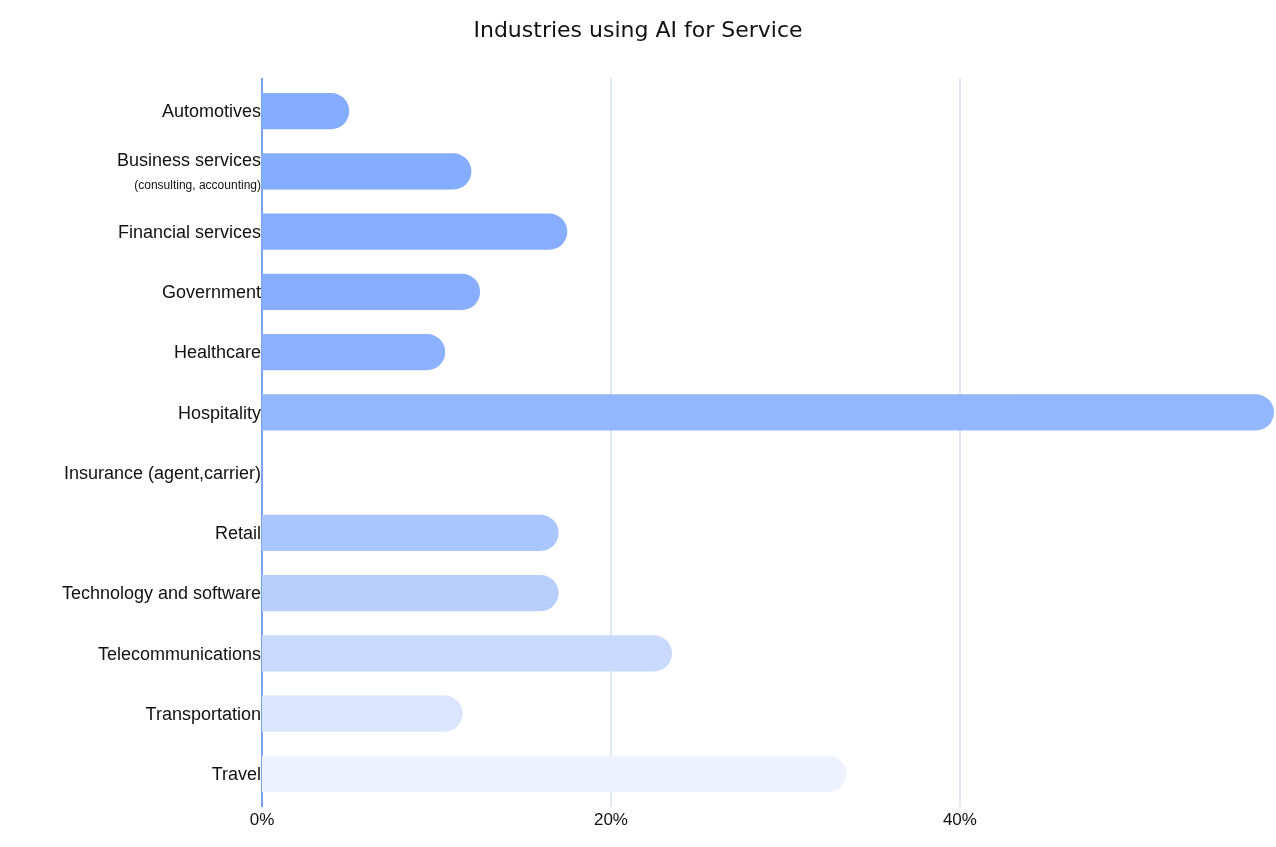 Image resolution: width=1276 pixels, height=847 pixels. Describe the element at coordinates (211, 292) in the screenshot. I see `y-tick-label: Government` at that location.